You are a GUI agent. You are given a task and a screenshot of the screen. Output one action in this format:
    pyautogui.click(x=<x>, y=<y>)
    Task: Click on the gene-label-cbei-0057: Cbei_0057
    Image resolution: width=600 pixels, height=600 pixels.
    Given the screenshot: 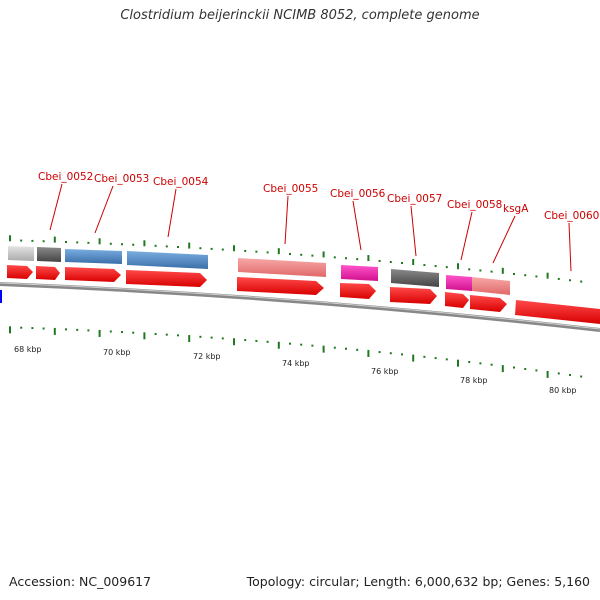 What is the action you would take?
    pyautogui.click(x=414, y=199)
    